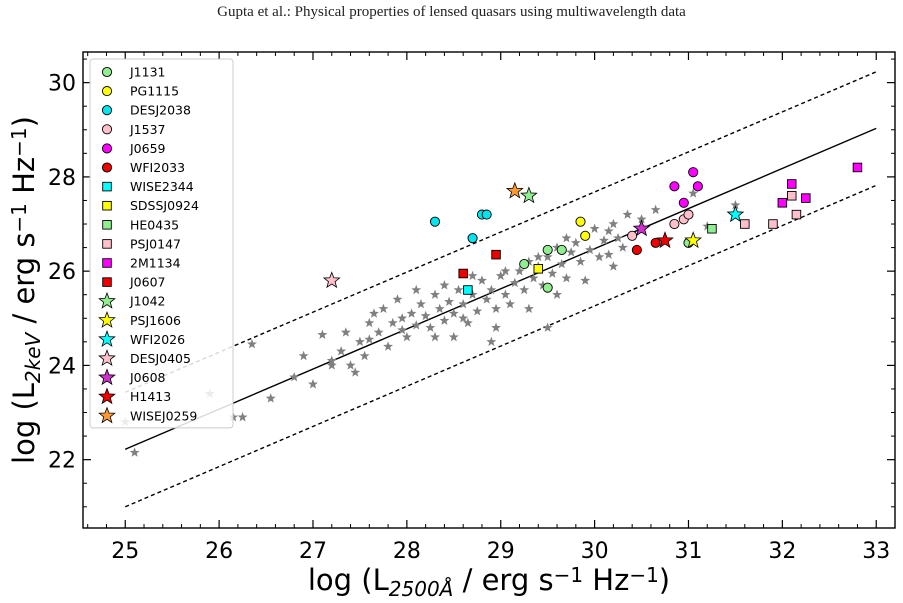 The width and height of the screenshot is (903, 603). I want to click on lensed-quasar-series, so click(592, 228).